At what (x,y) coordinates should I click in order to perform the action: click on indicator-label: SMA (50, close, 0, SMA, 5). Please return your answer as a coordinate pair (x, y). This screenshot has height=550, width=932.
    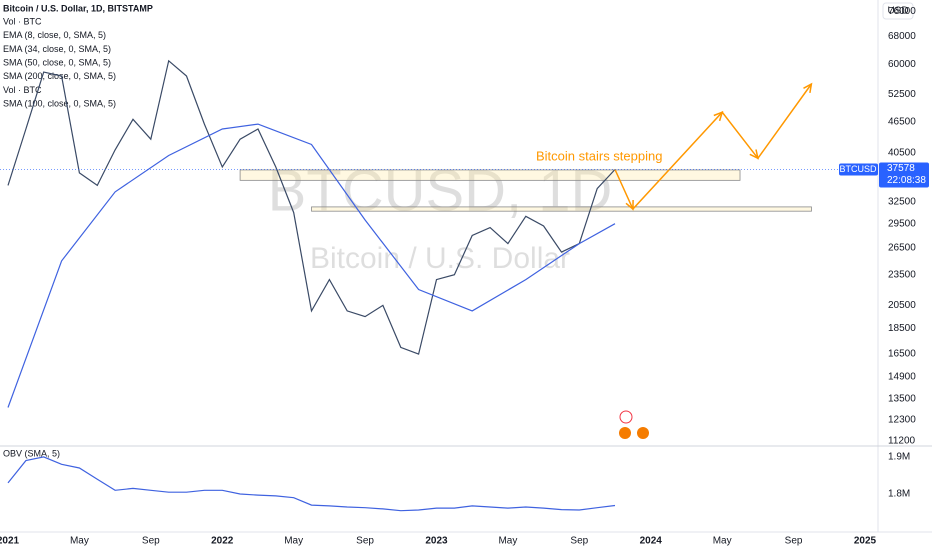
    Looking at the image, I should click on (57, 62).